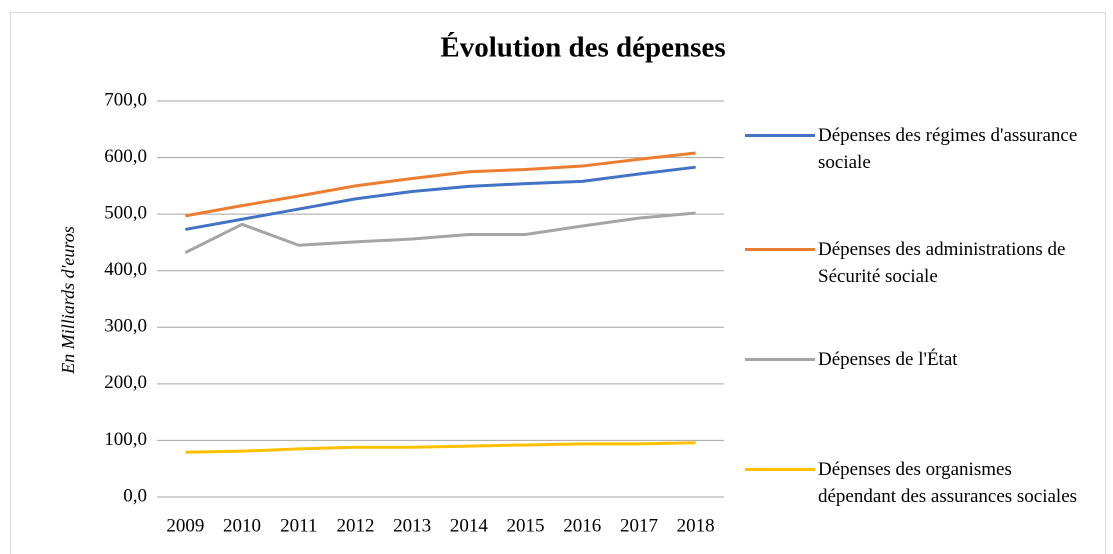 This screenshot has height=554, width=1113. Describe the element at coordinates (68, 300) in the screenshot. I see `y-axis-label: En Milliards d'euros` at that location.